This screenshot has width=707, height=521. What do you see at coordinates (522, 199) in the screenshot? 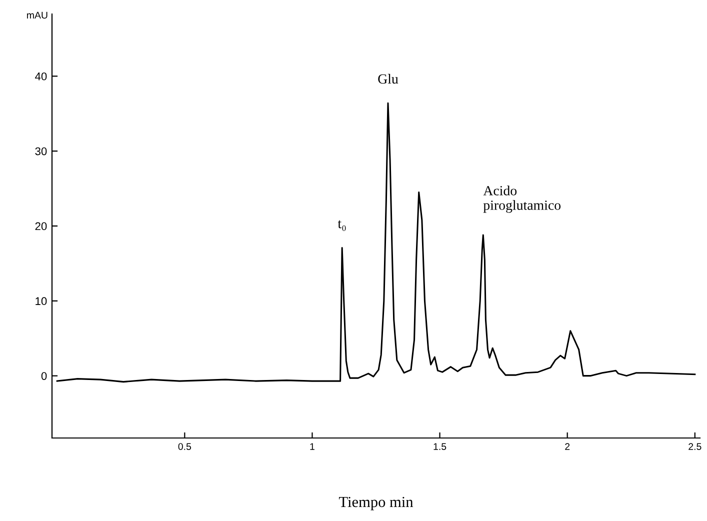
I see `annotation: Acido piroglutamico` at bounding box center [522, 199].